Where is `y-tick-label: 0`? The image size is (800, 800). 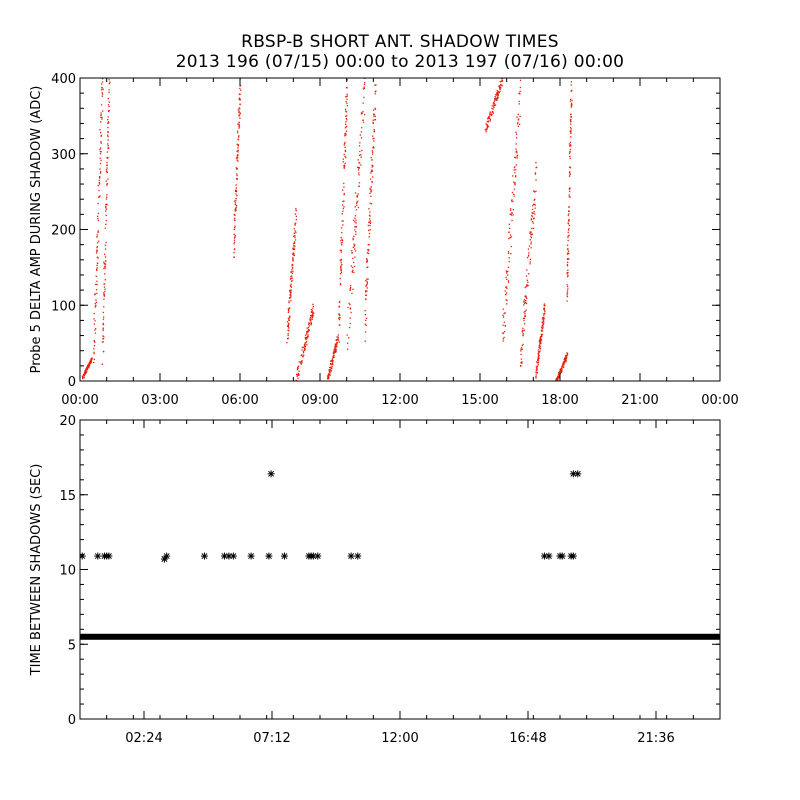 y-tick-label: 0 is located at coordinates (72, 720).